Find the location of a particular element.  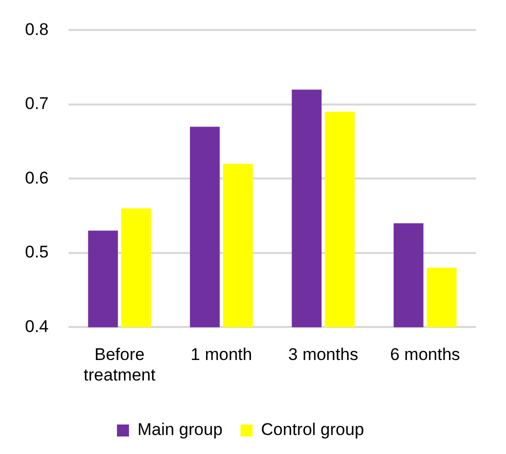

y-tick-label: 0.5 is located at coordinates (36, 252).